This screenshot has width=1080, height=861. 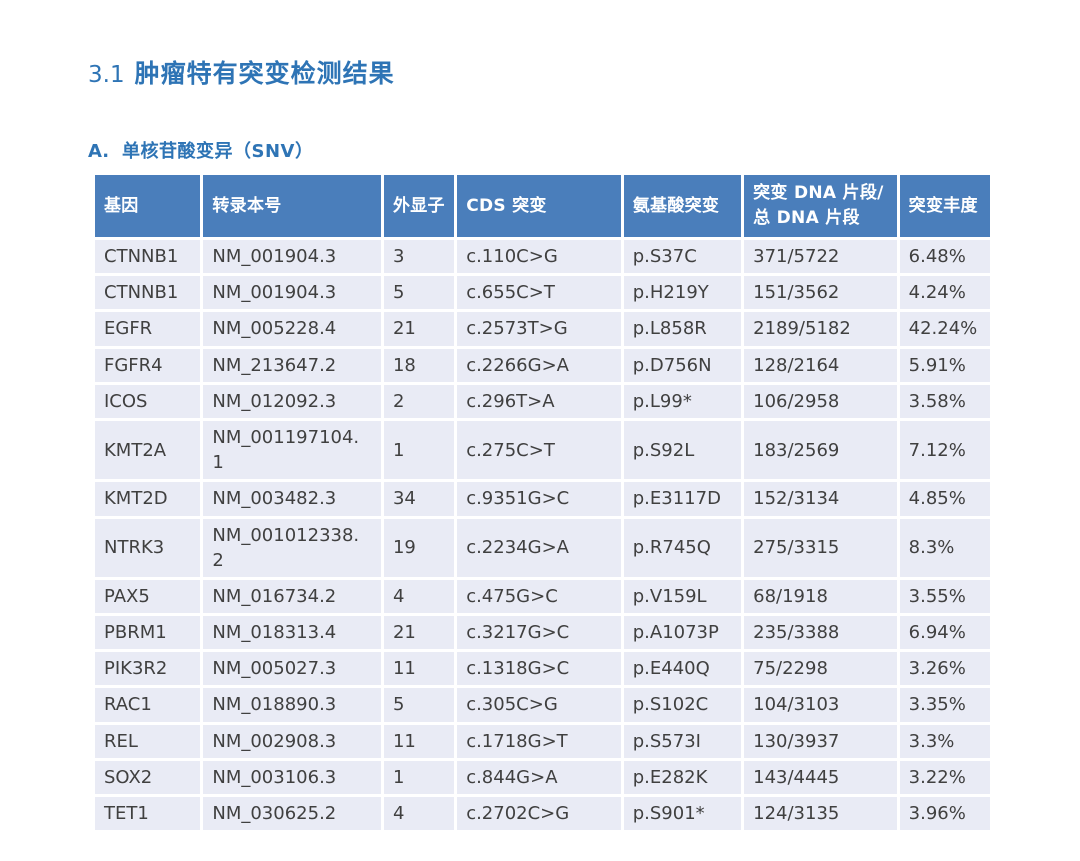 What do you see at coordinates (820, 329) in the screenshot?
I see `fragments-cell: 2189/5182` at bounding box center [820, 329].